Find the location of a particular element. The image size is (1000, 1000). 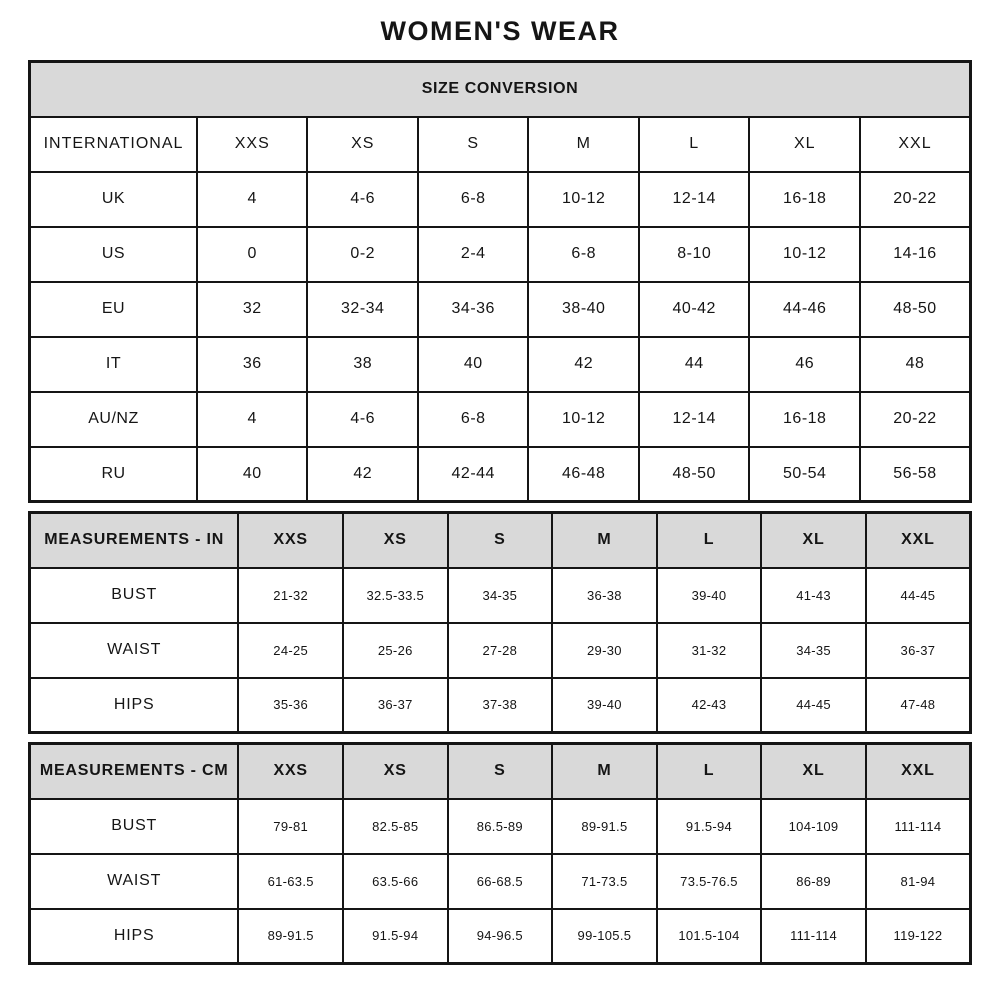

table-row: EU 32 32-34 34-36 38-40 40-42 44-46 48-50 is located at coordinates (500, 309).